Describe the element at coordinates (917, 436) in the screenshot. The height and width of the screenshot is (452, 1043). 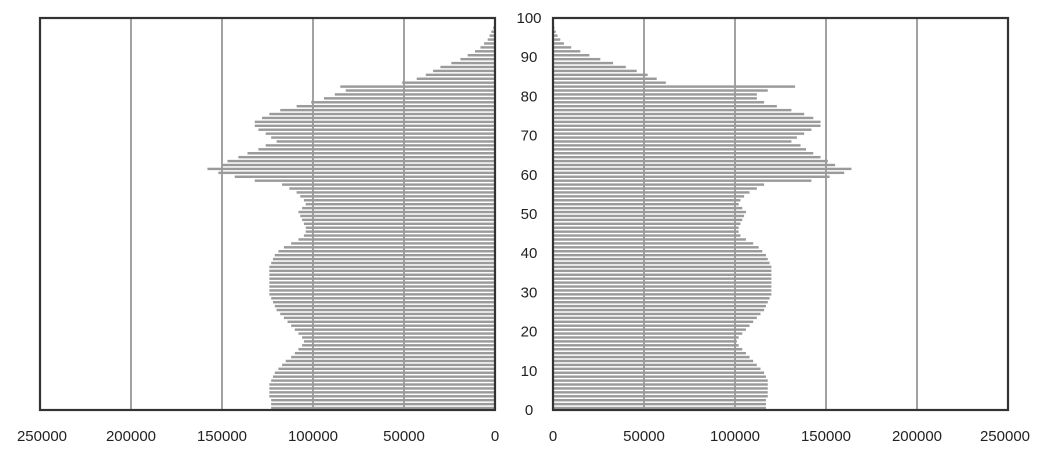
I see `right-x-tick-label: 200000` at that location.